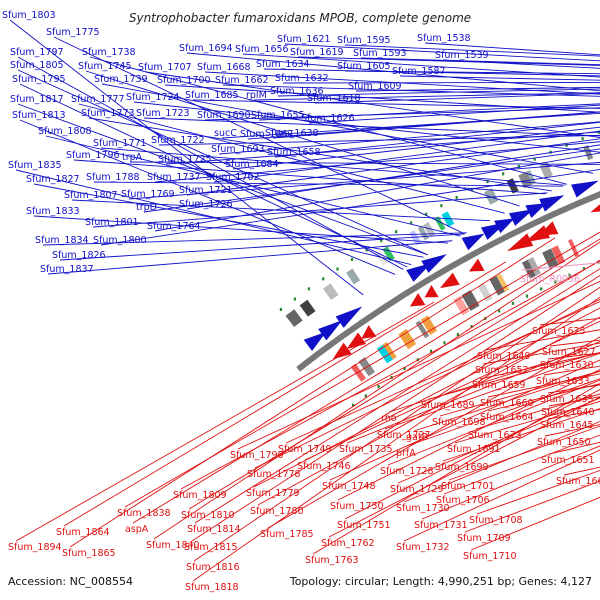 This screenshot has width=600, height=600. I want to click on gene-label: Sfum_1668, so click(224, 67).